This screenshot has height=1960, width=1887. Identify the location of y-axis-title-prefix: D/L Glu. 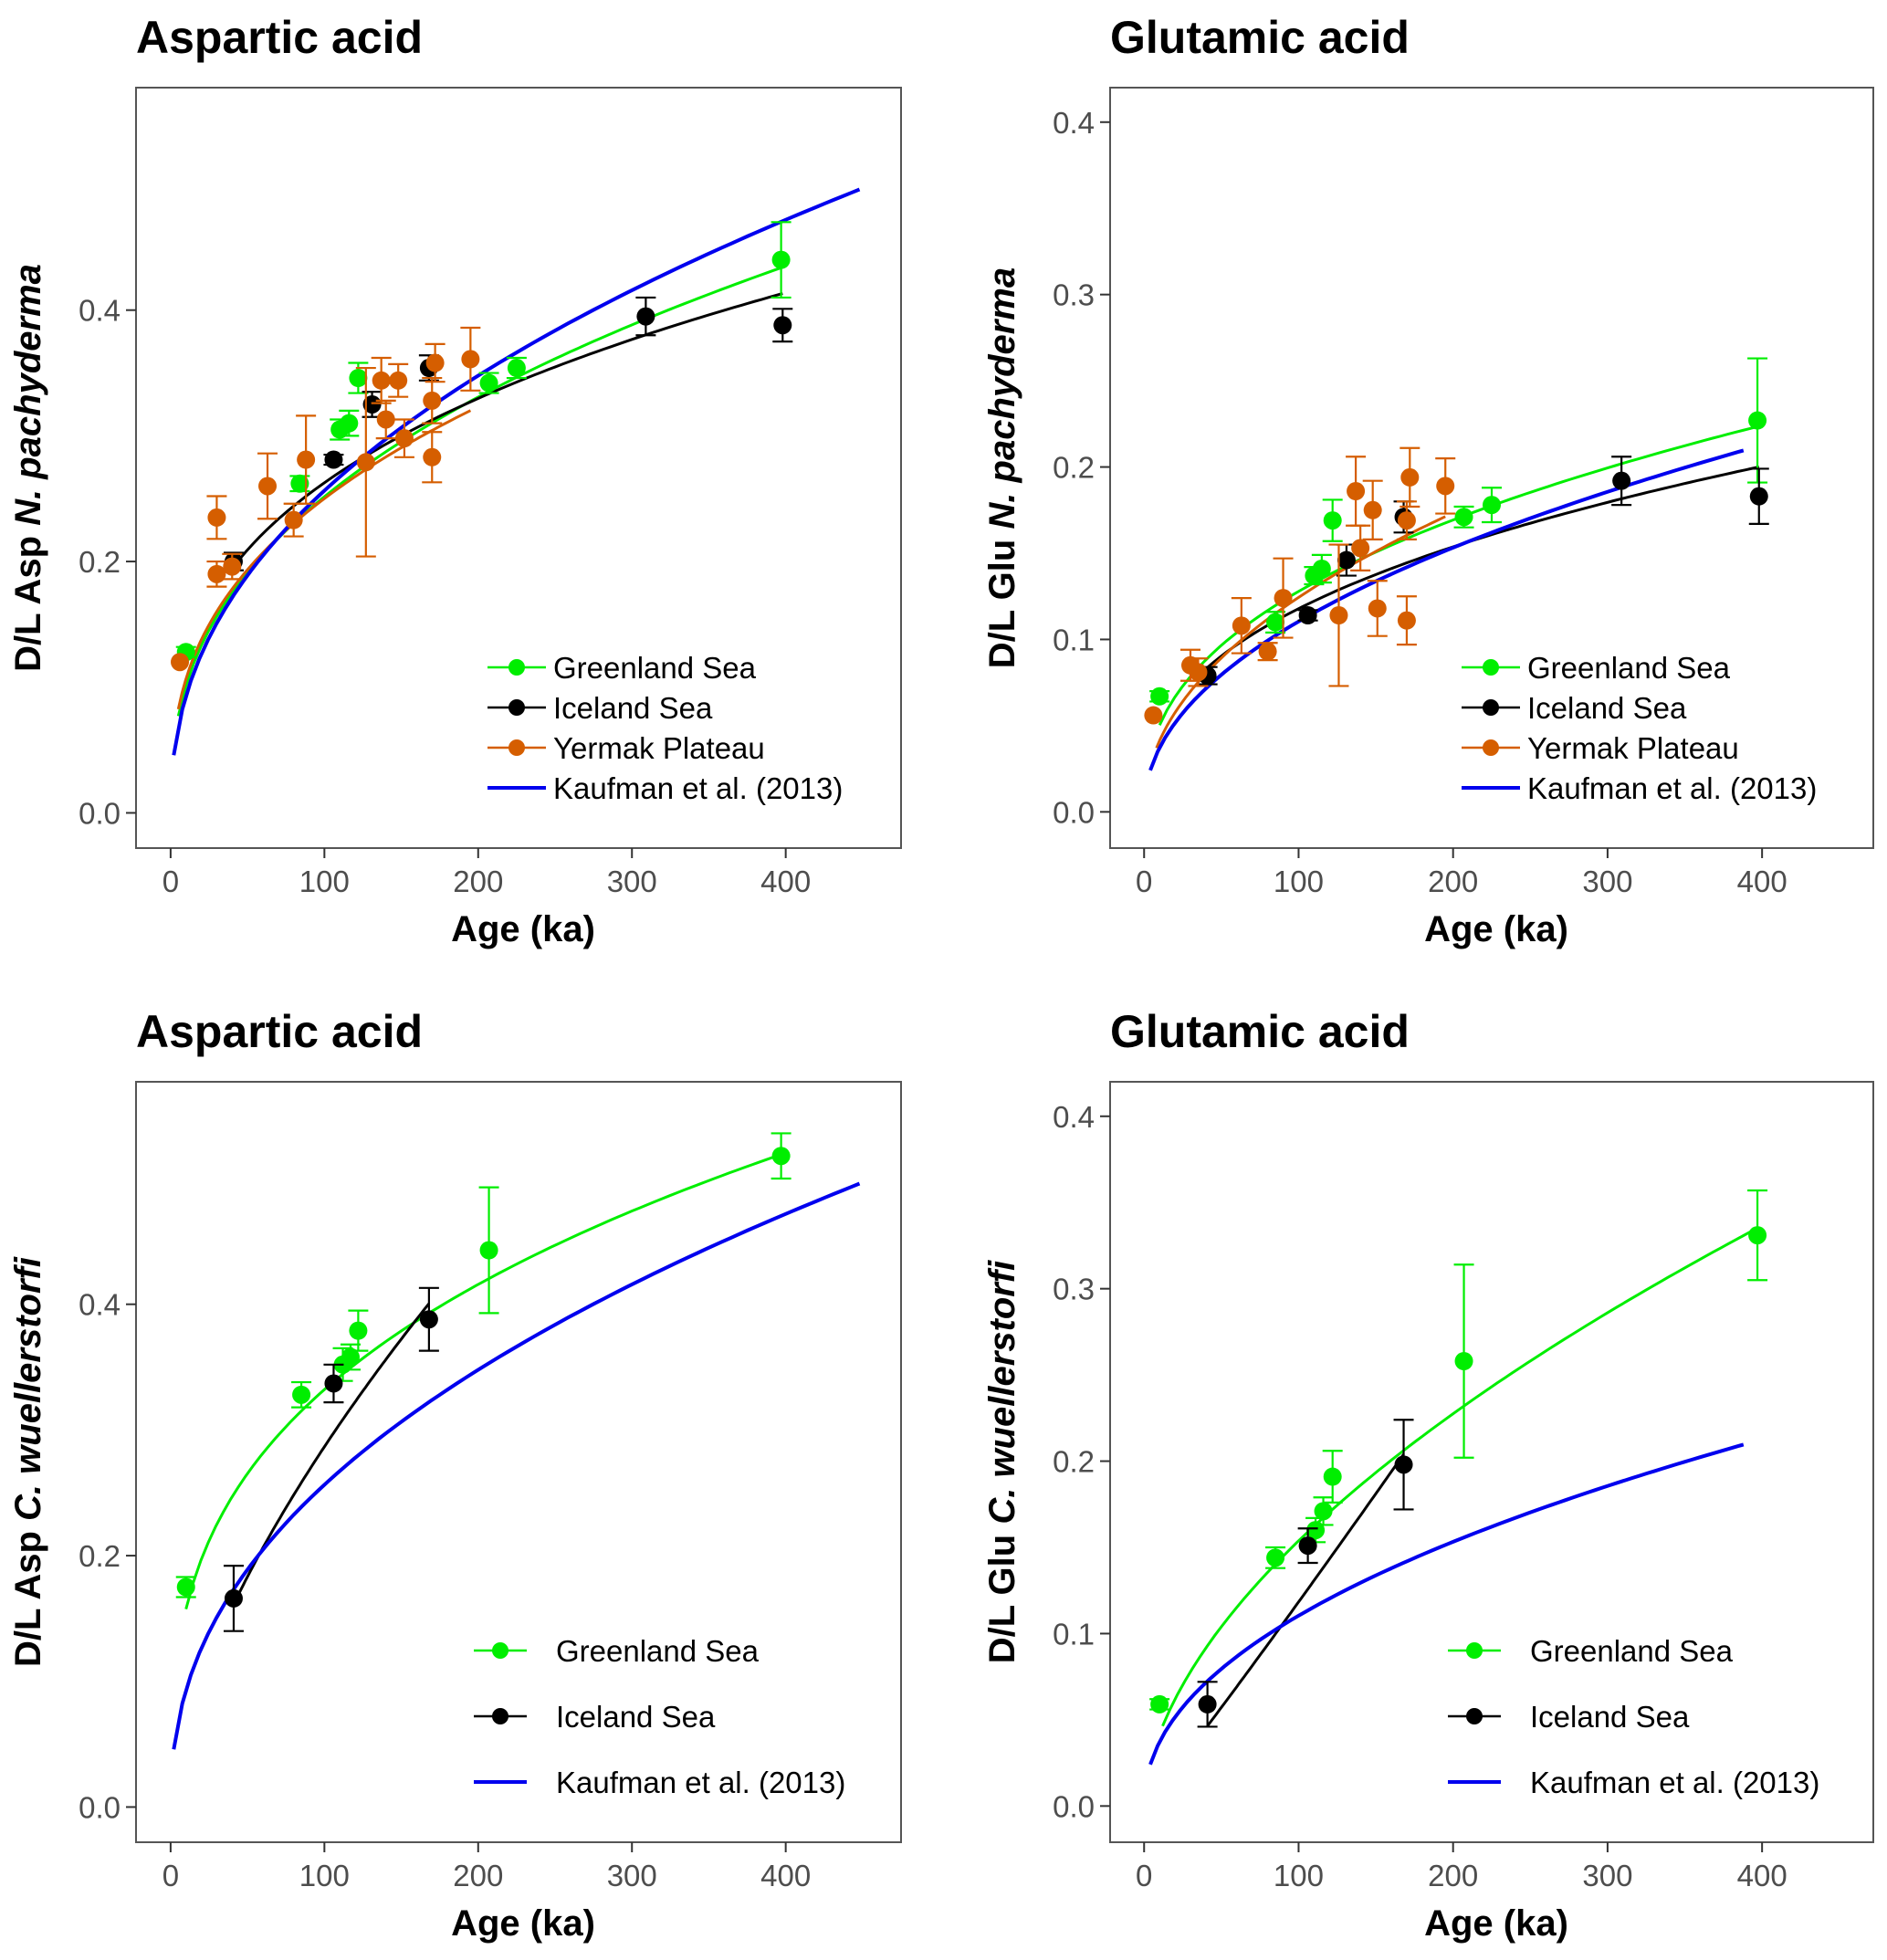
(1002, 1594).